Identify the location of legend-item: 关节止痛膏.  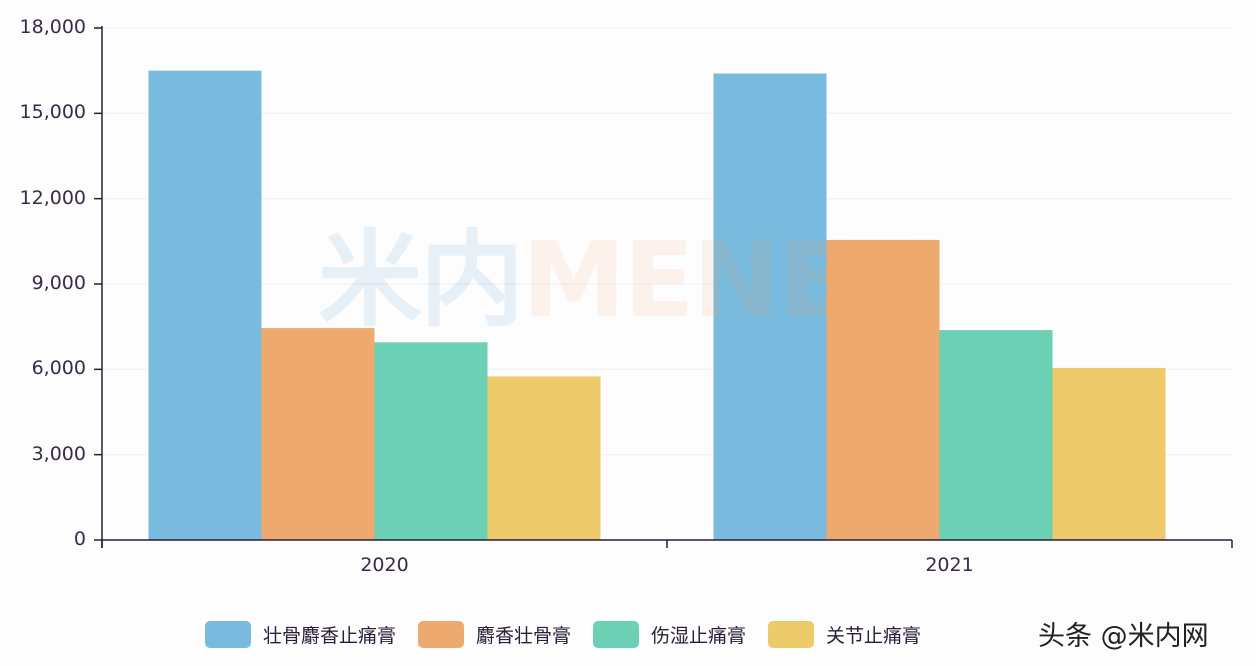
(845, 634).